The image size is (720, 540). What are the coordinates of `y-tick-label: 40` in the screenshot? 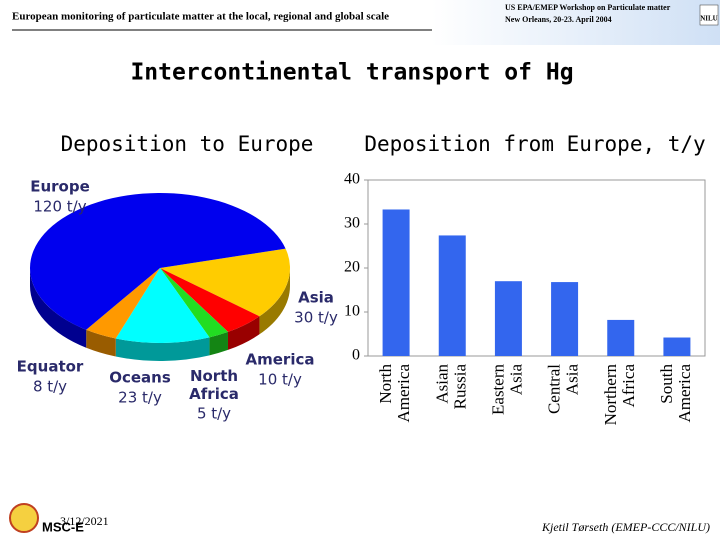 It's located at (352, 179).